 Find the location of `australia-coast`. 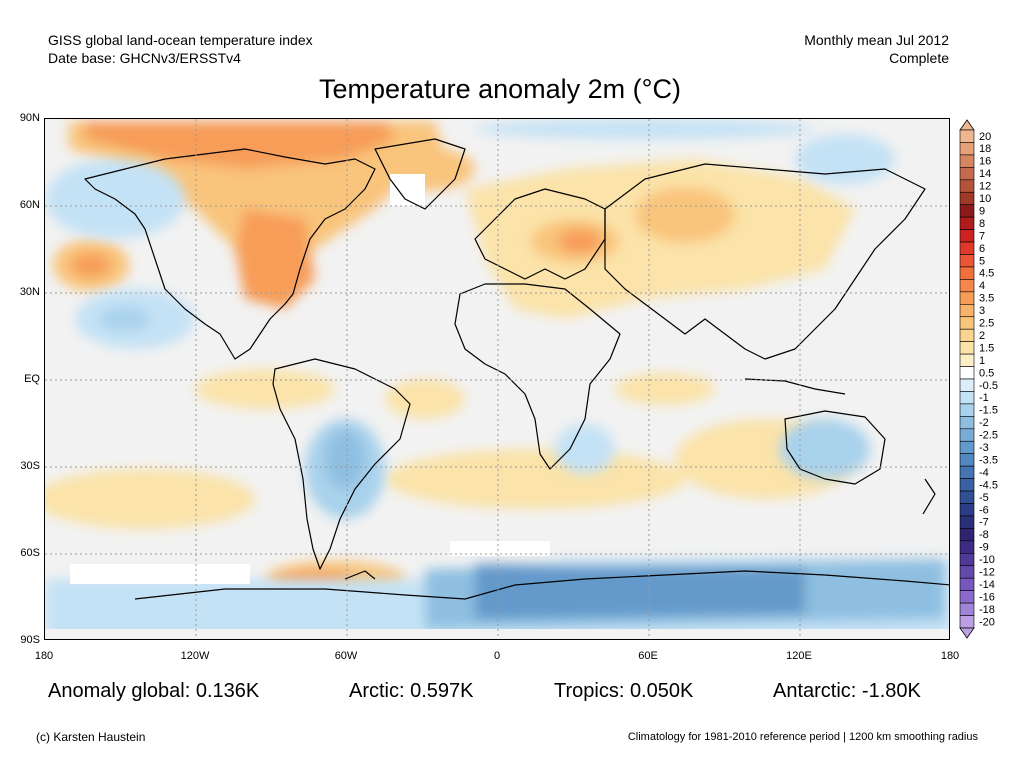

australia-coast is located at coordinates (835, 447).